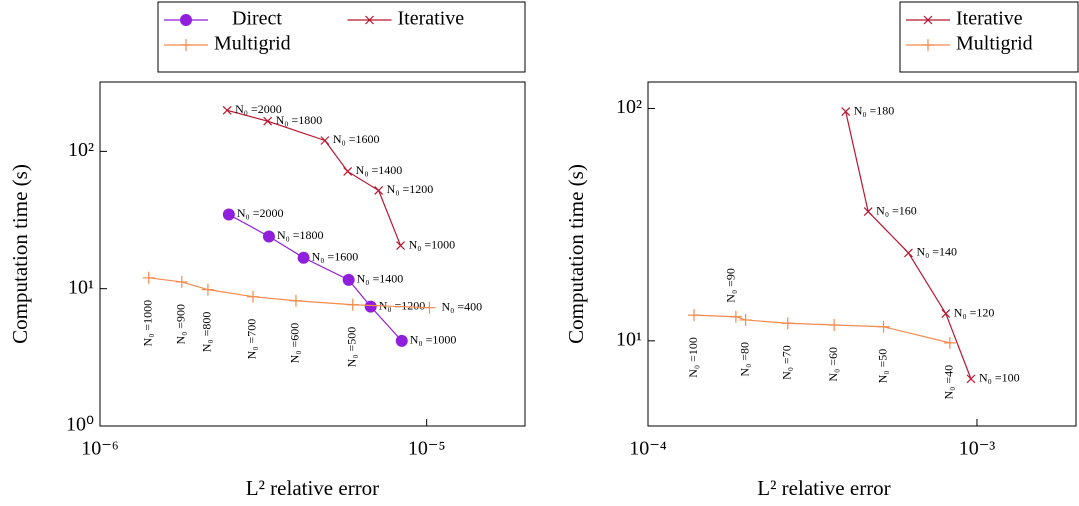 The width and height of the screenshot is (1079, 506). What do you see at coordinates (207, 332) in the screenshot?
I see `point-label: N₀ =800` at bounding box center [207, 332].